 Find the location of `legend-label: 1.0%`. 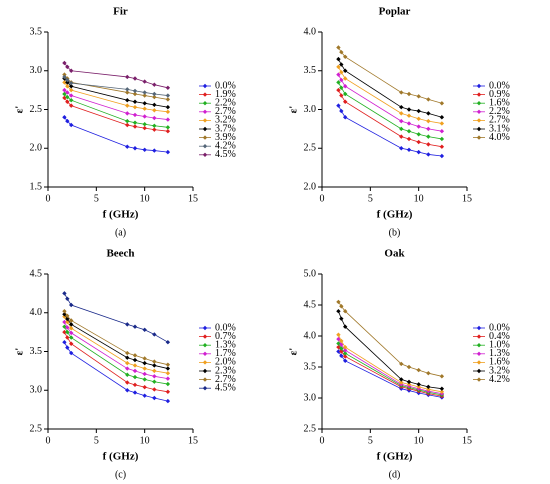

legend-label: 1.0% is located at coordinates (499, 344).